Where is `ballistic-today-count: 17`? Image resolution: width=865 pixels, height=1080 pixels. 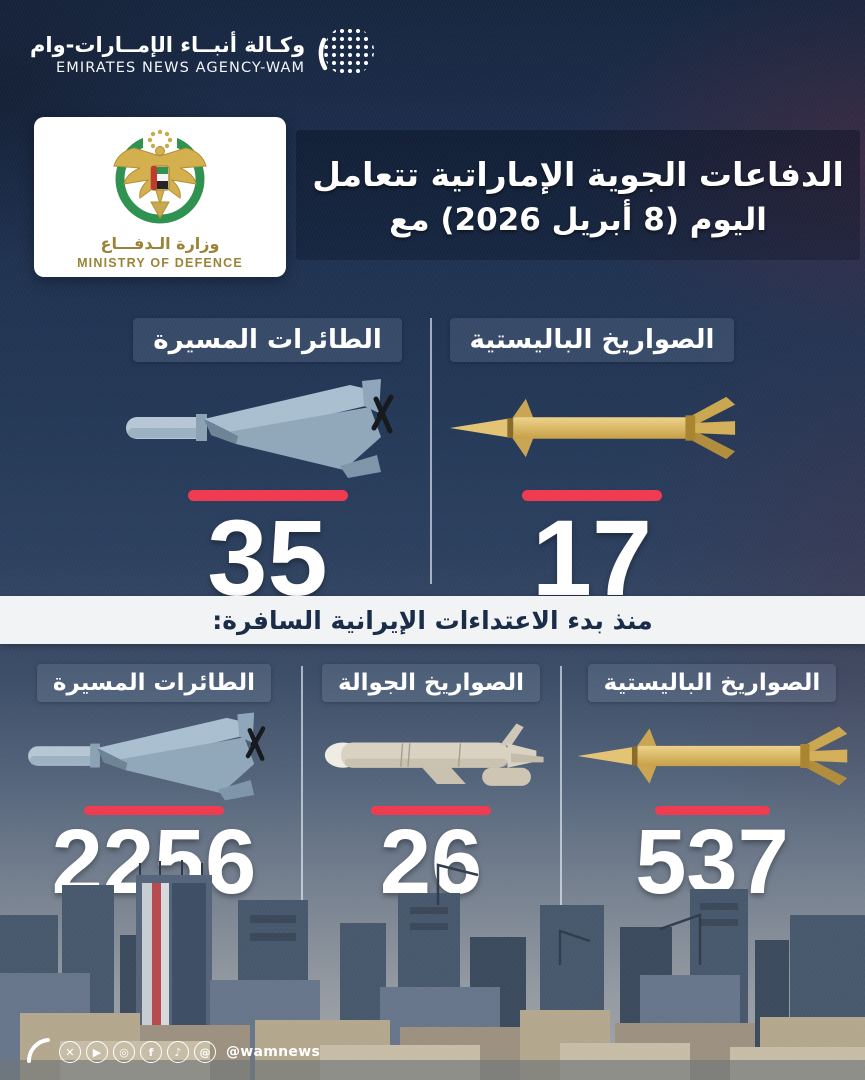 ballistic-today-count: 17 is located at coordinates (592, 557).